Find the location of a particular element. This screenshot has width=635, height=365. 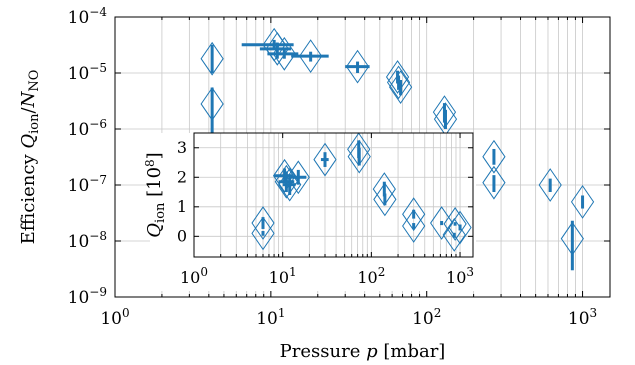

inset-y-axis-label: Qion [108] is located at coordinates (155, 194).